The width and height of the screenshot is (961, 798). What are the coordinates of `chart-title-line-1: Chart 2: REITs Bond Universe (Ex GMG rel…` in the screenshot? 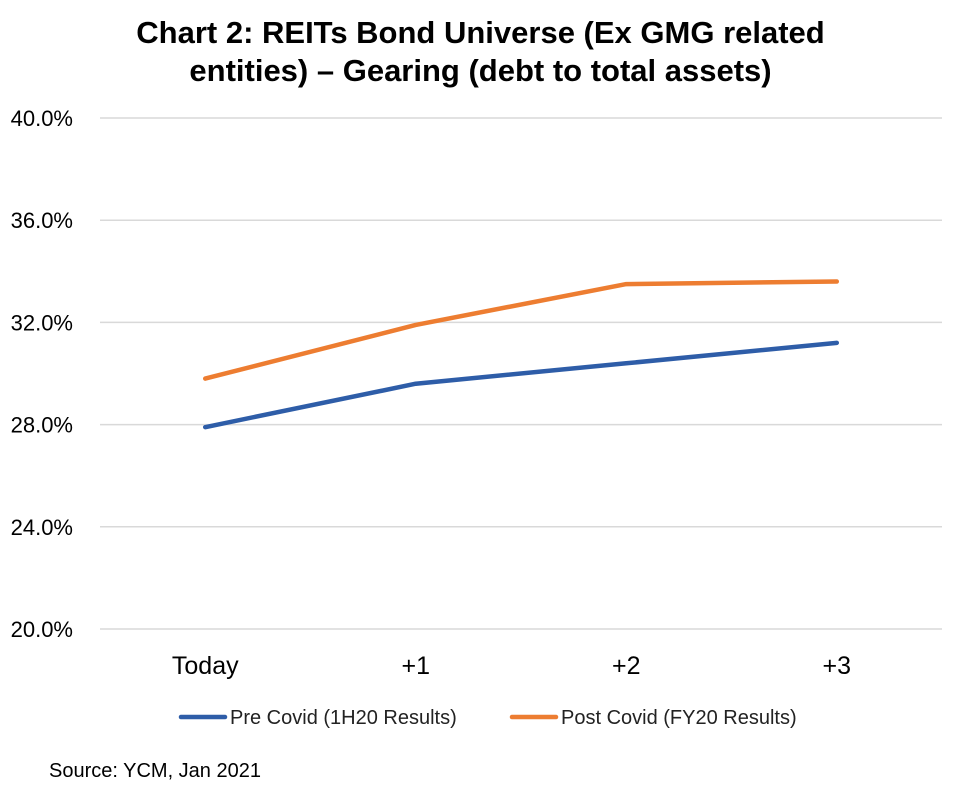 It's located at (480, 32).